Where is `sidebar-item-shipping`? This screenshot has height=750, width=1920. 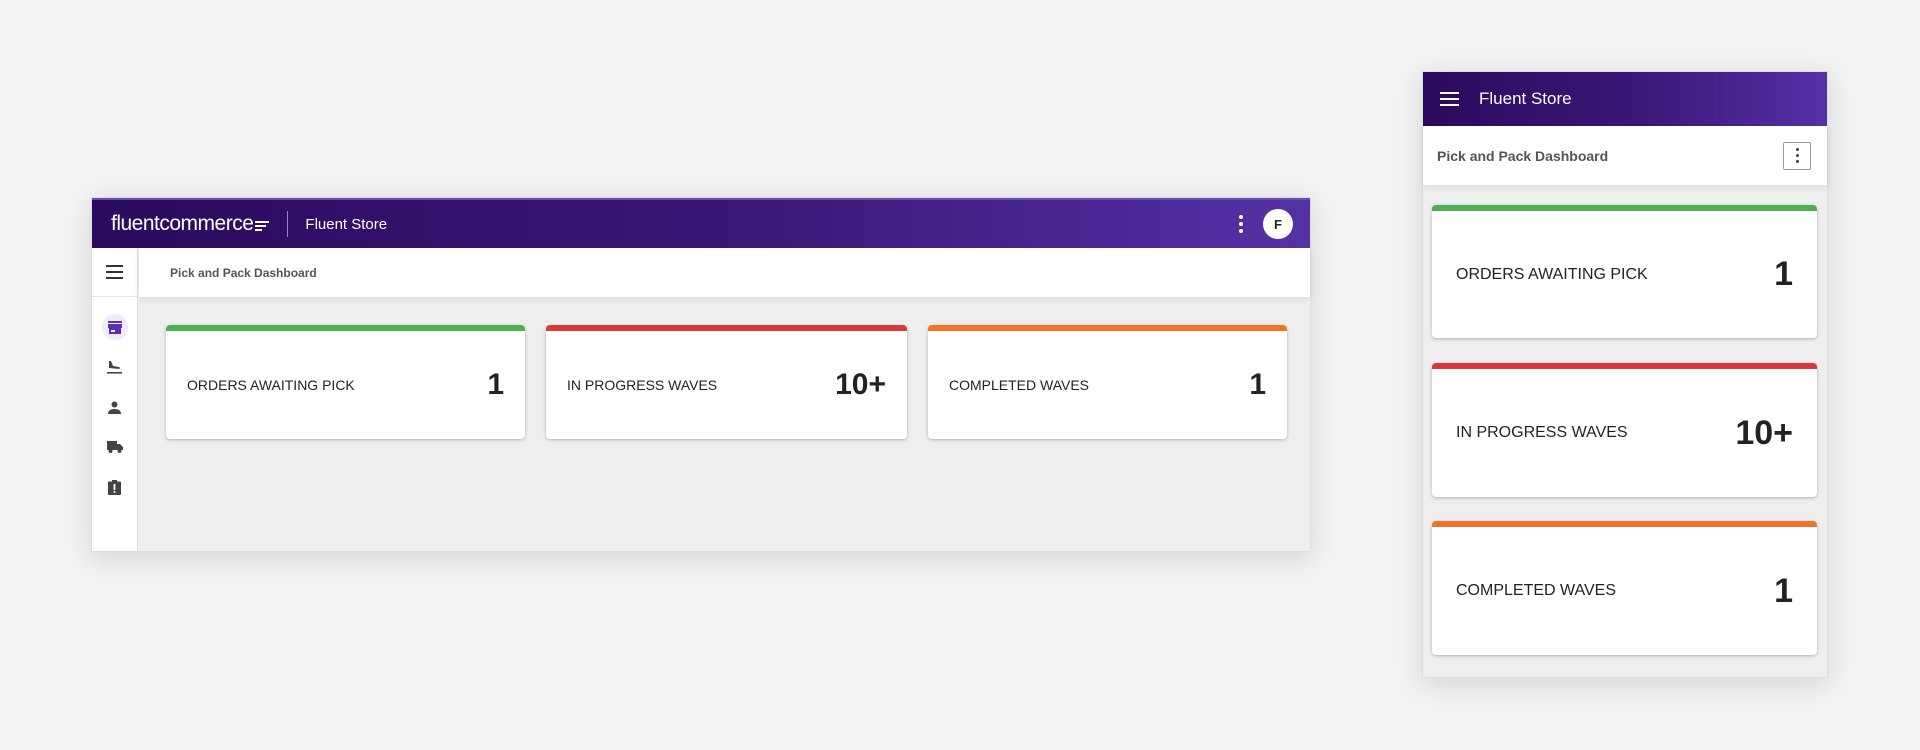
sidebar-item-shipping is located at coordinates (115, 447).